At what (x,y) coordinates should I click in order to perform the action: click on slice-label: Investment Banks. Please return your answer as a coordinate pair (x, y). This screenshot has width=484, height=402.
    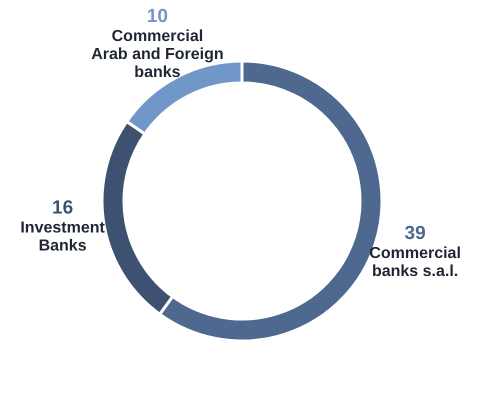
    Looking at the image, I should click on (63, 237).